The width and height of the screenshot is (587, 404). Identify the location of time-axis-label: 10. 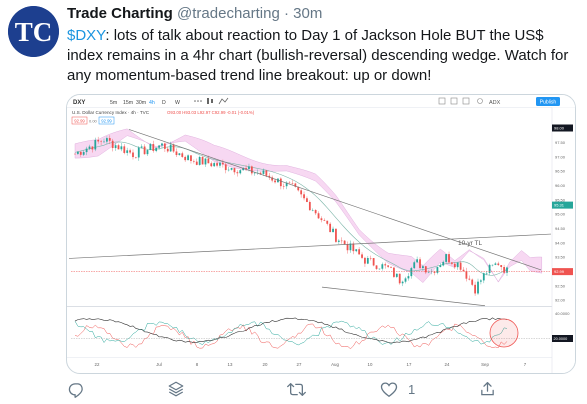
(370, 364).